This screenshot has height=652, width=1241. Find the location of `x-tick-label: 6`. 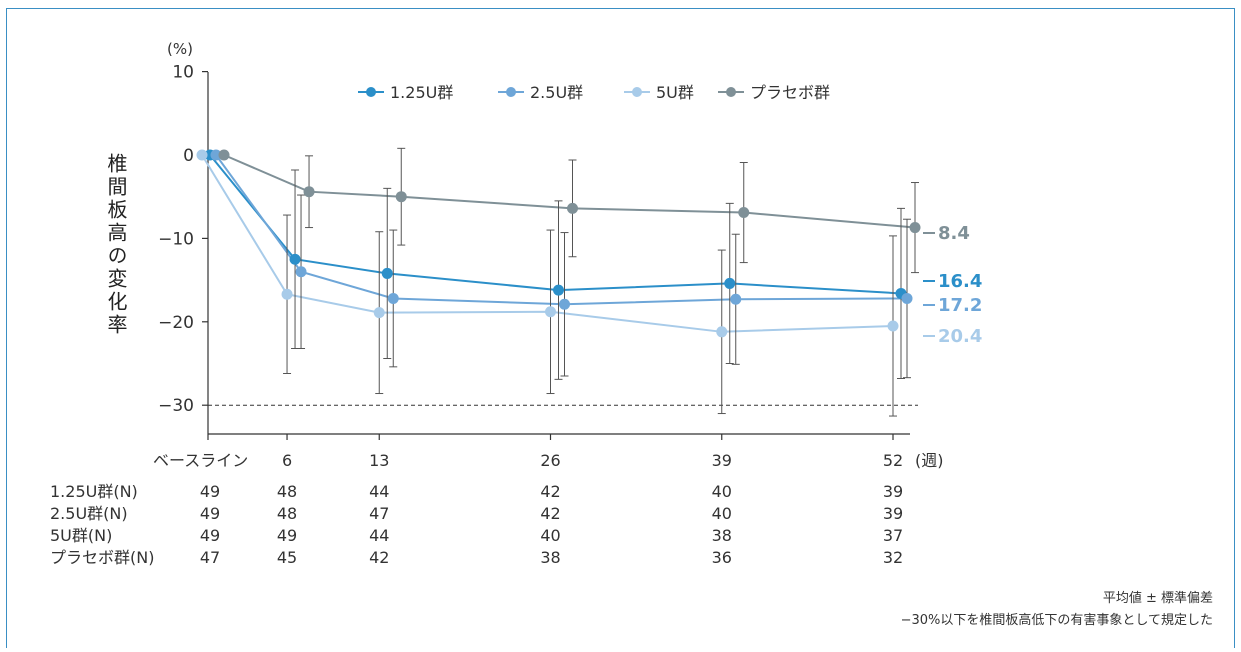

x-tick-label: 6 is located at coordinates (287, 460).